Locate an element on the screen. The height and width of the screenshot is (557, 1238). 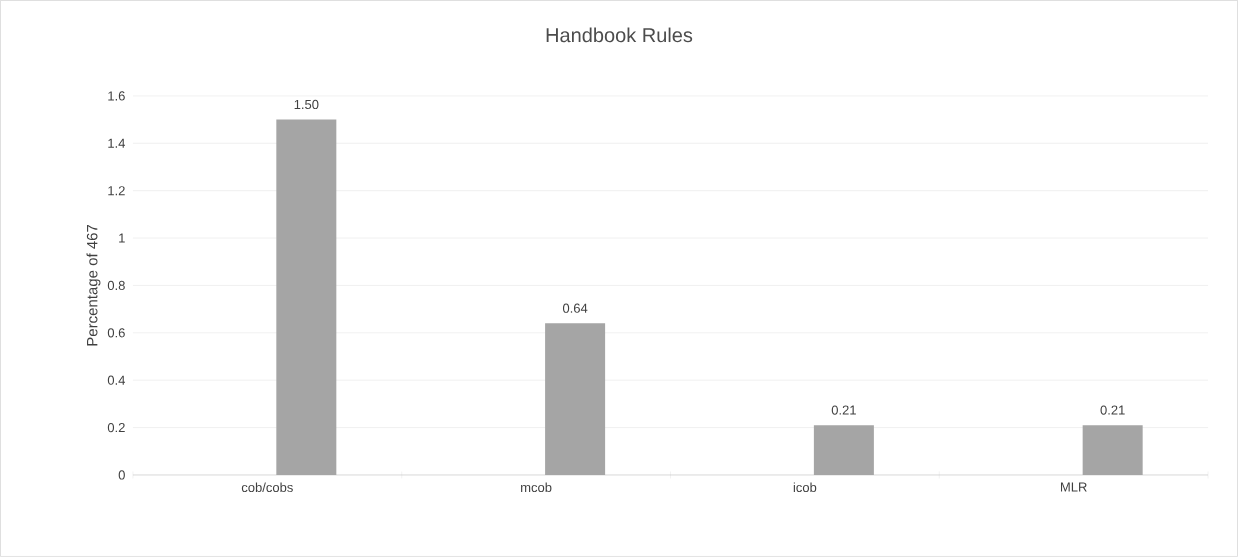
x-tick-label: icob is located at coordinates (805, 487).